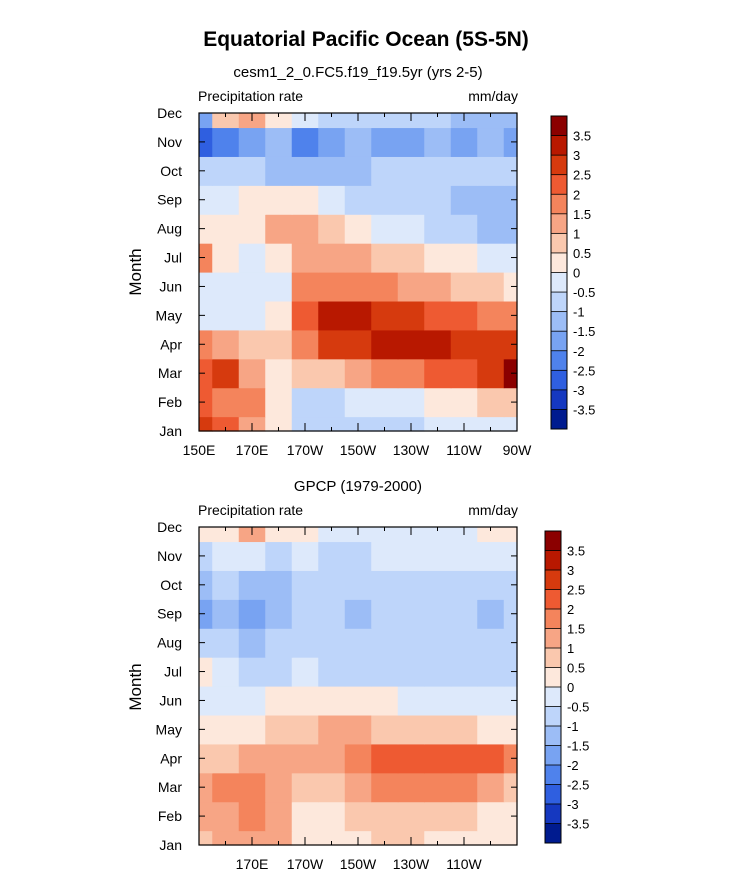 The image size is (733, 890). Describe the element at coordinates (573, 765) in the screenshot. I see `colorbar-level-label: -2` at that location.